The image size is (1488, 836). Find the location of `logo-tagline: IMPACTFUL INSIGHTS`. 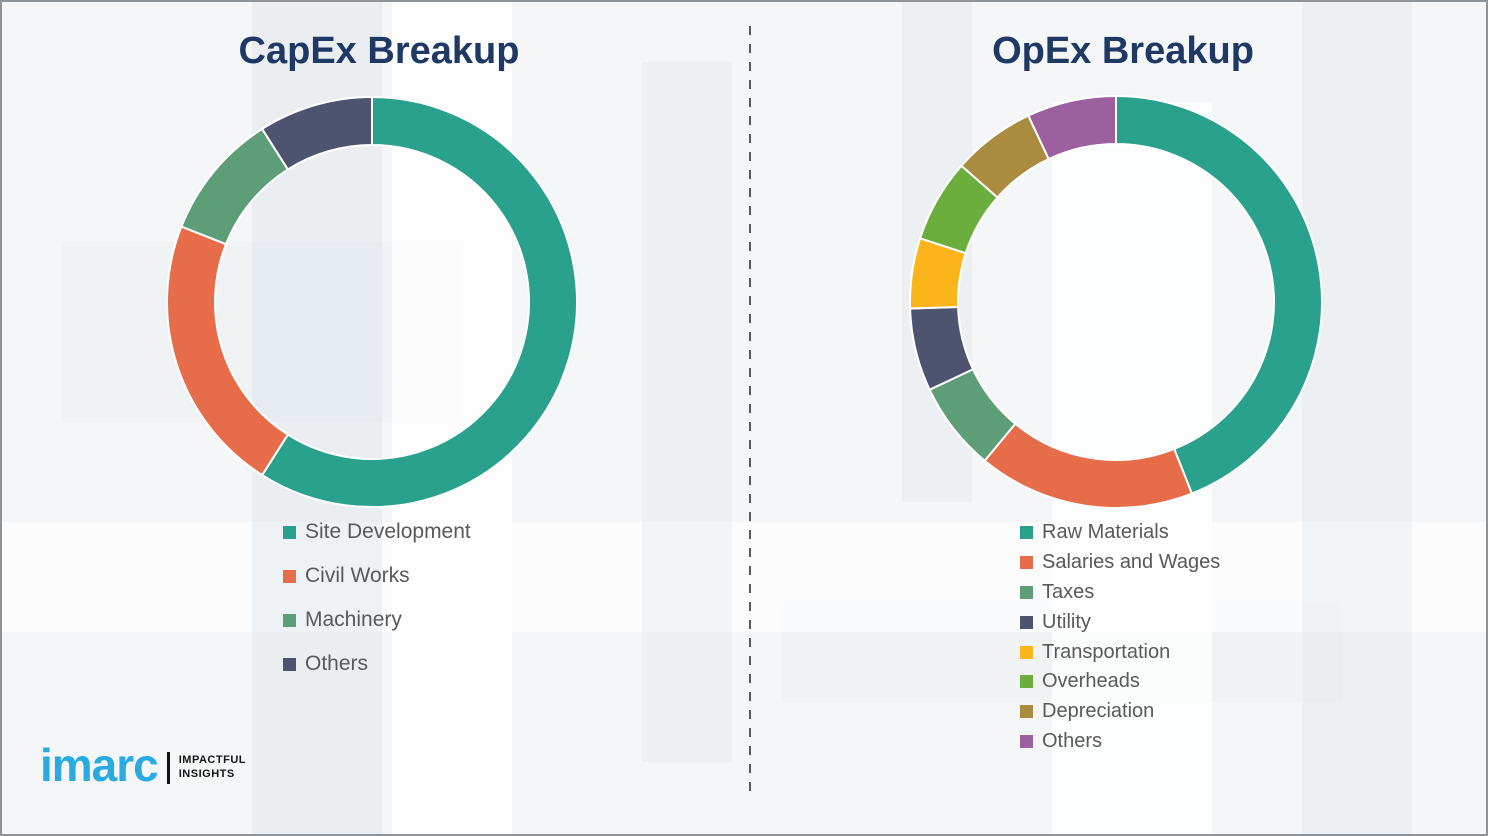

logo-tagline: IMPACTFUL INSIGHTS is located at coordinates (212, 768).